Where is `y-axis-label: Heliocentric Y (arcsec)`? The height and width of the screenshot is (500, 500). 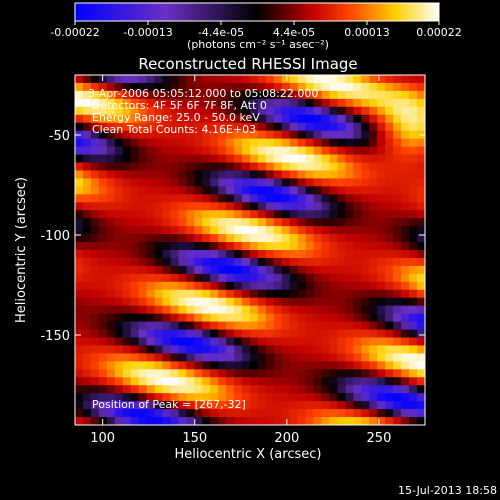 y-axis-label: Heliocentric Y (arcsec) is located at coordinates (21, 250).